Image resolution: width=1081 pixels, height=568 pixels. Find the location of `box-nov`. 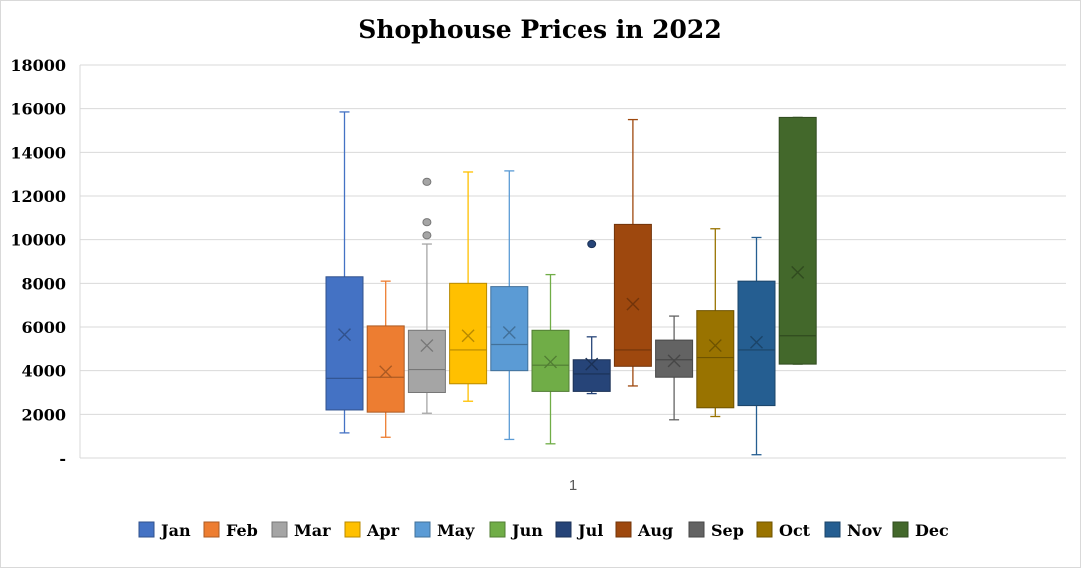

box-nov is located at coordinates (756, 346).